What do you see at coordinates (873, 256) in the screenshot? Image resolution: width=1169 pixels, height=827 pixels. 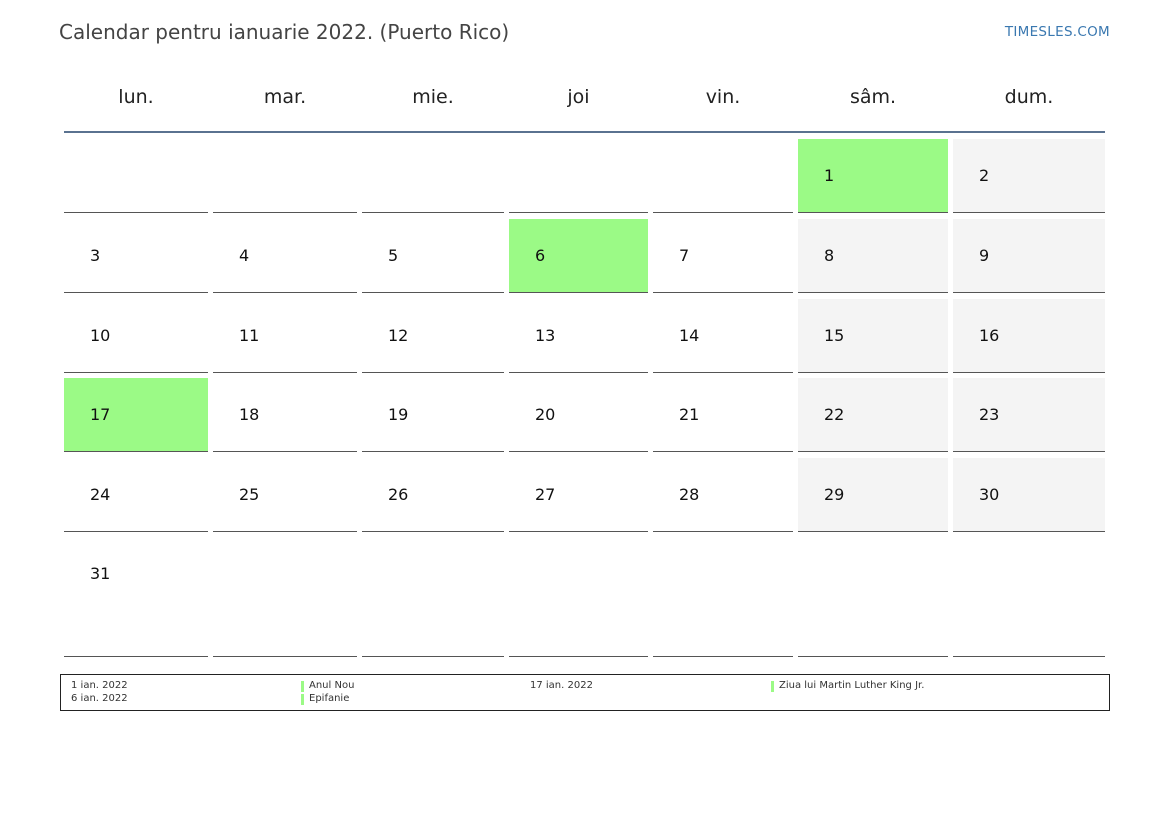 I see `day-cell: 8` at bounding box center [873, 256].